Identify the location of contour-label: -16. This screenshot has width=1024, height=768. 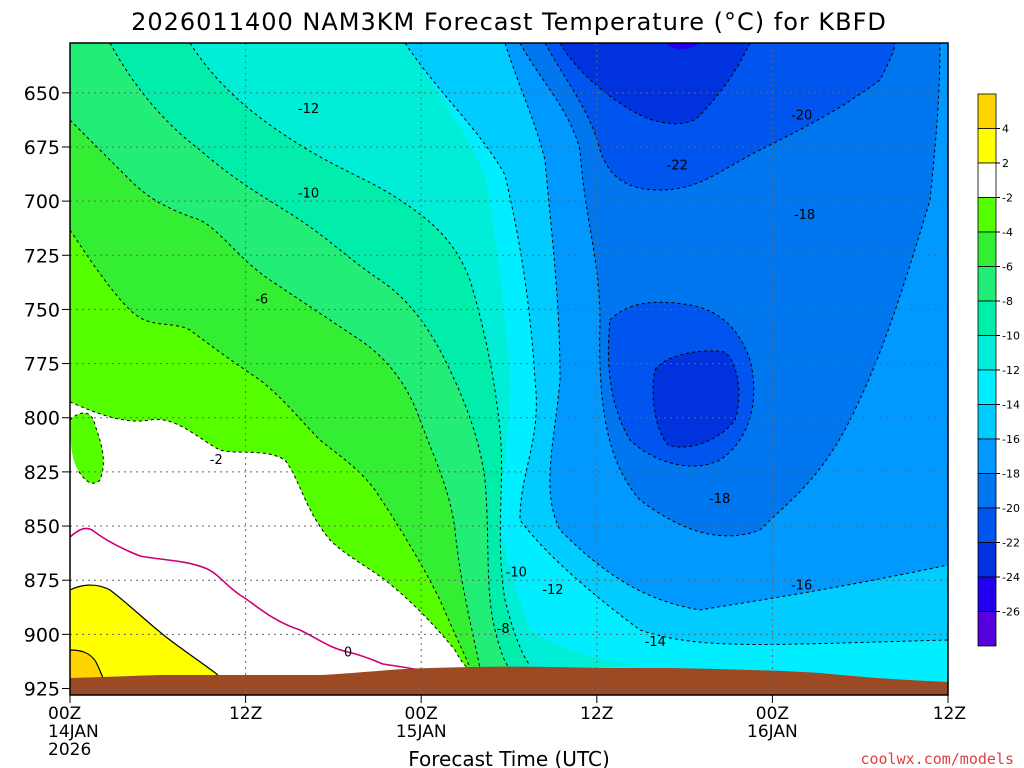
(801, 586).